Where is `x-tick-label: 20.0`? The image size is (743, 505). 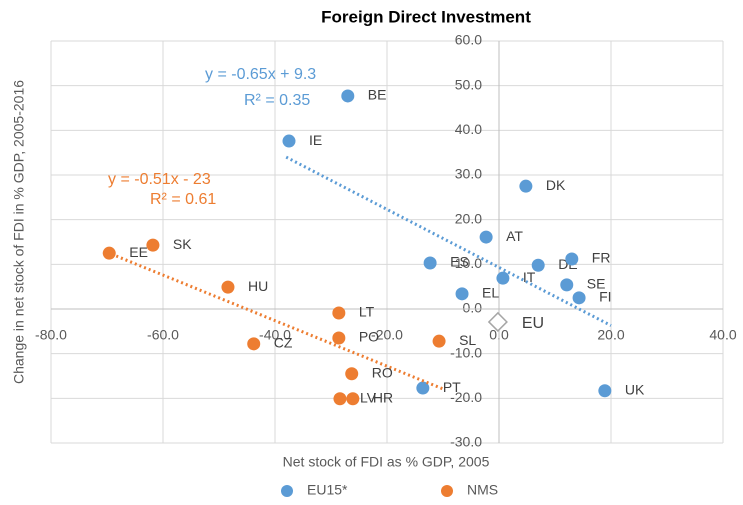 x-tick-label: 20.0 is located at coordinates (610, 335).